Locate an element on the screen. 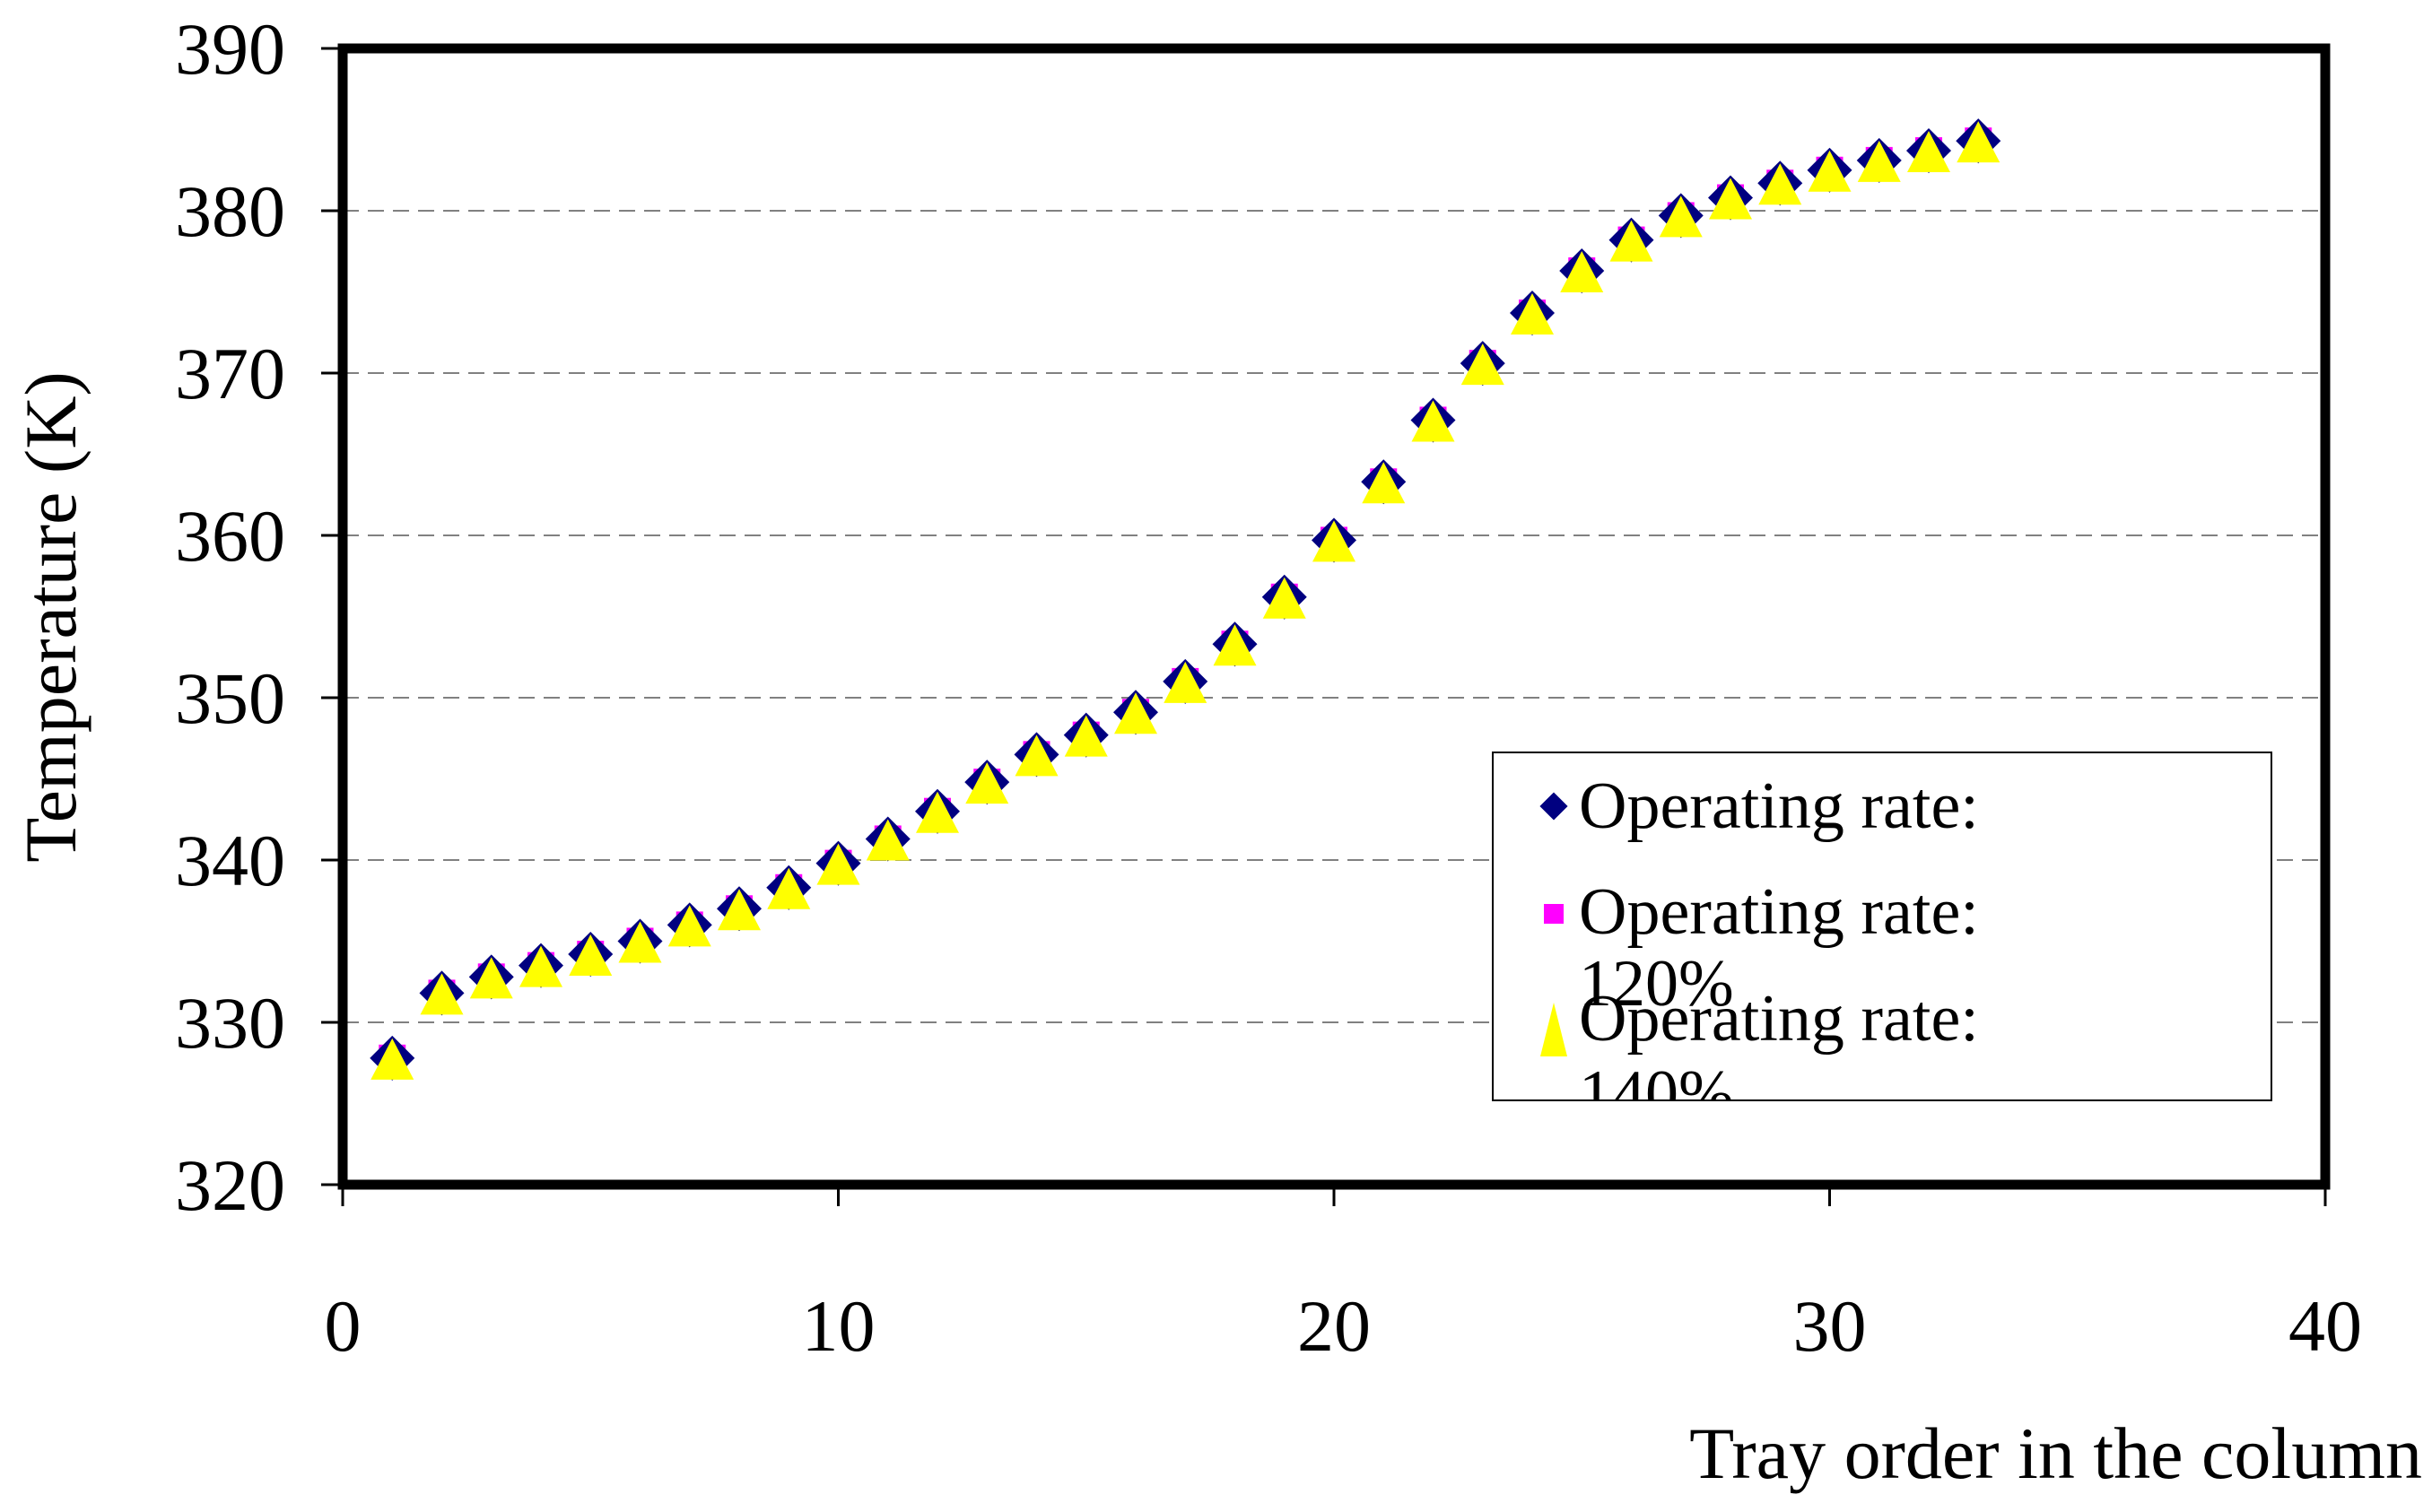  y-tick-label: 380 is located at coordinates (230, 211).